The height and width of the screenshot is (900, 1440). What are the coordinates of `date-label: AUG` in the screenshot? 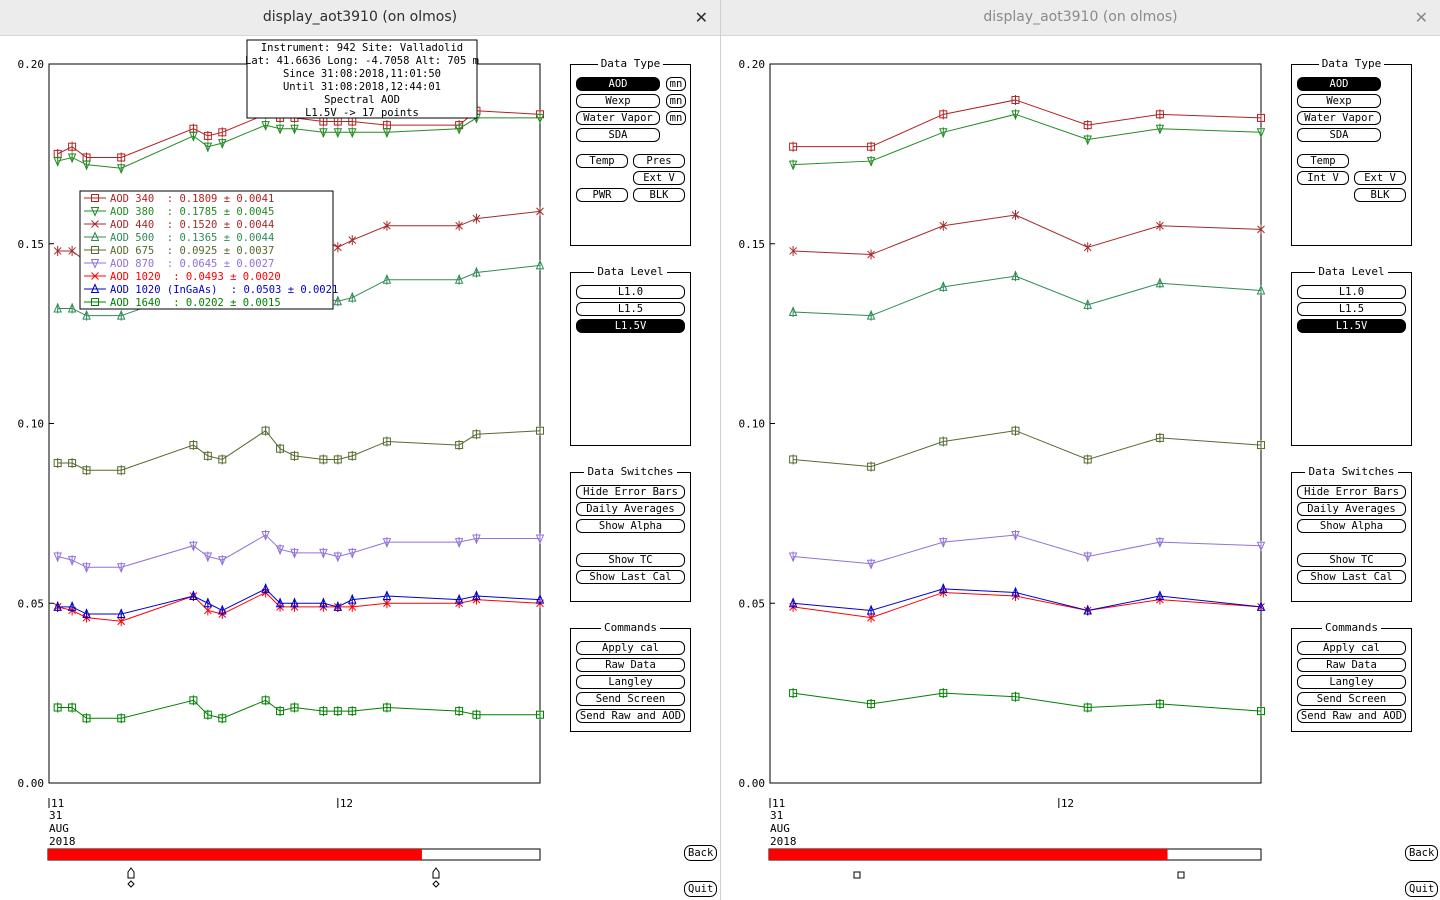 It's located at (59, 828).